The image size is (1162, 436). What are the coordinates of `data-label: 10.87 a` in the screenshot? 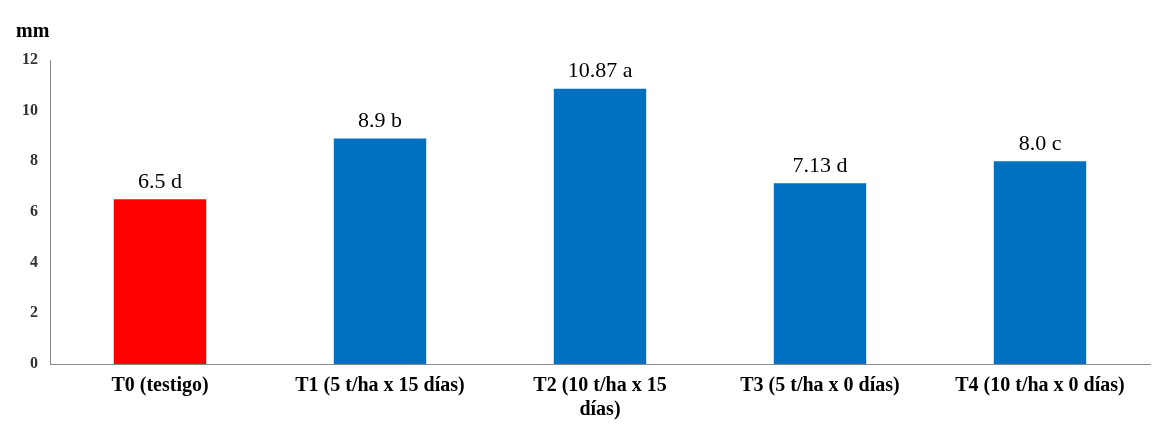 It's located at (600, 70).